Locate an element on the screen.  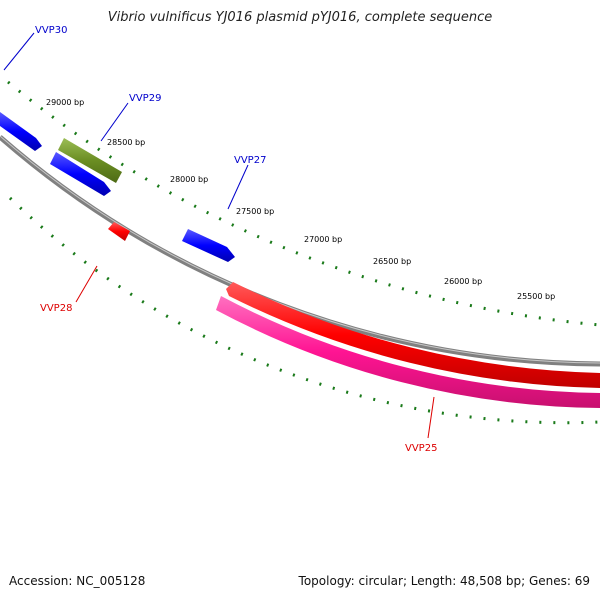
gene-label-vvp28: VVP28 is located at coordinates (56, 308).